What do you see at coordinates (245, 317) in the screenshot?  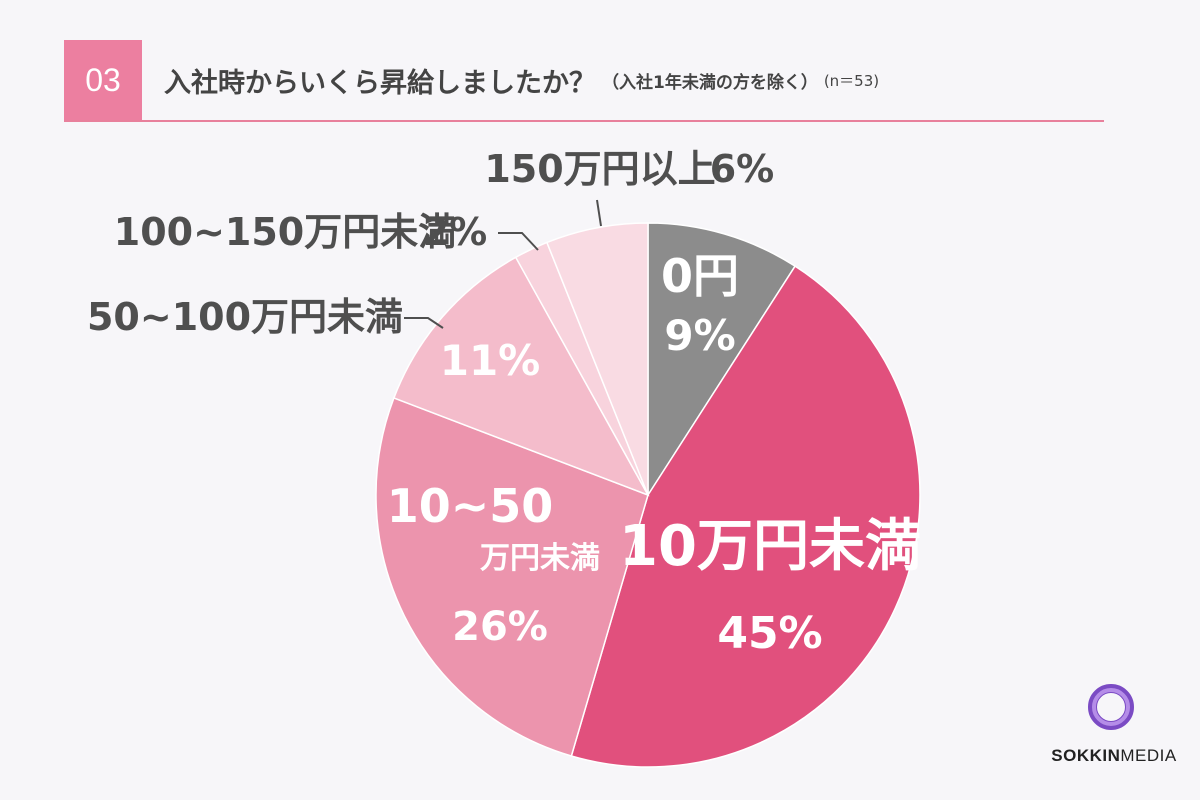 I see `slice-label-3: 50~100万円未満` at bounding box center [245, 317].